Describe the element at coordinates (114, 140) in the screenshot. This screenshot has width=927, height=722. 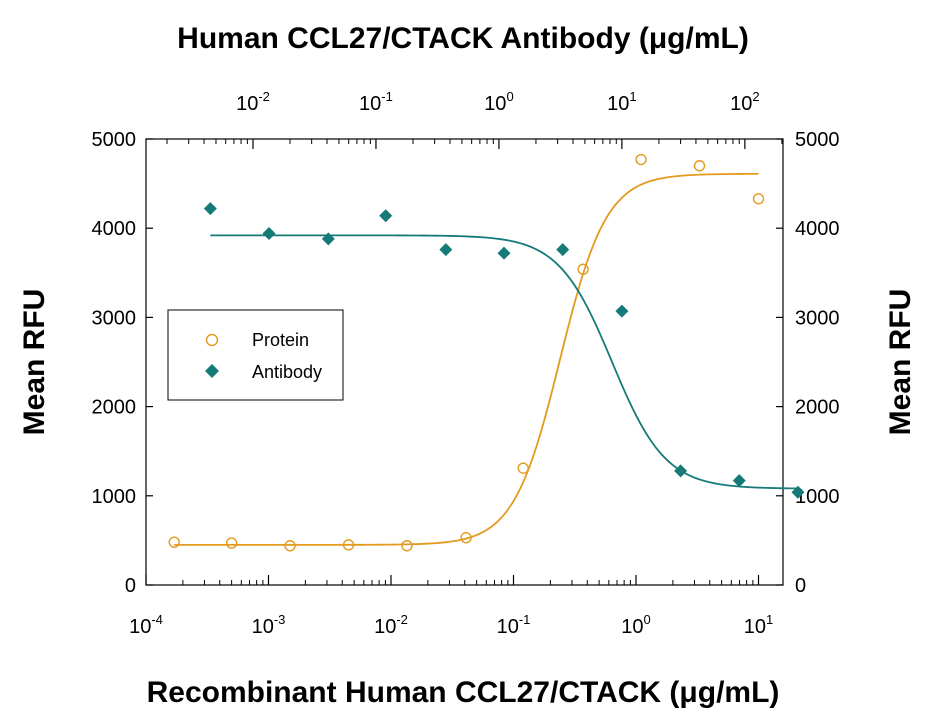
I see `left-y-tick-label: 5000` at that location.